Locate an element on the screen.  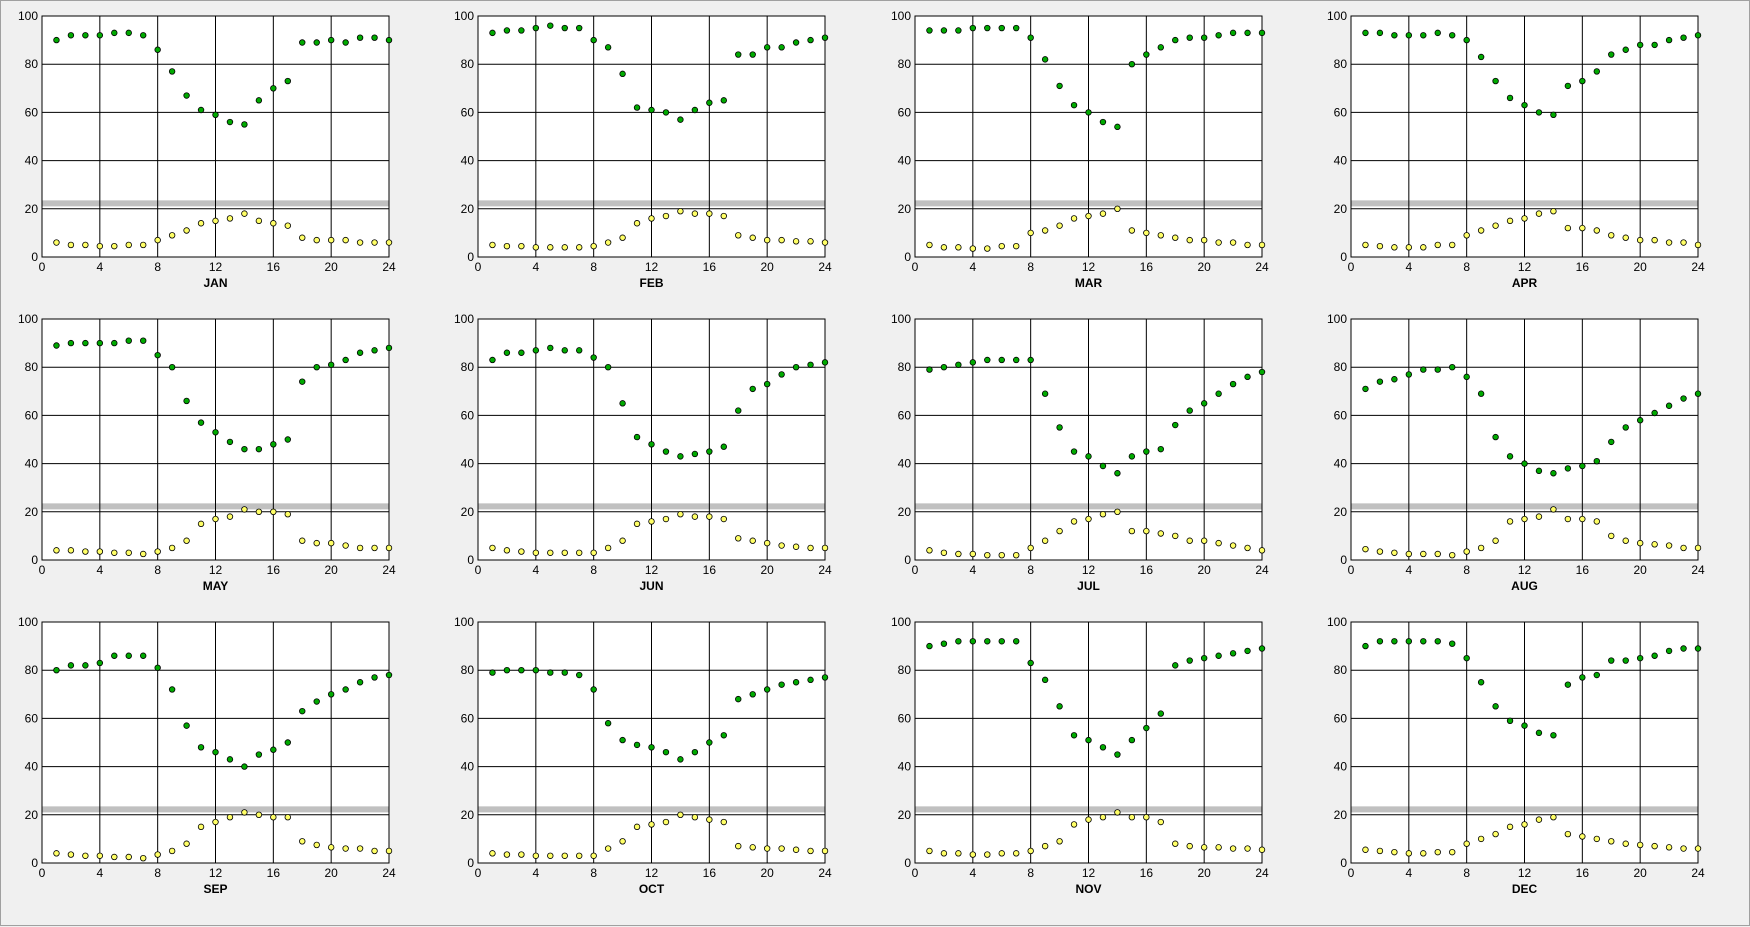
month-label: JUN is located at coordinates (651, 586).